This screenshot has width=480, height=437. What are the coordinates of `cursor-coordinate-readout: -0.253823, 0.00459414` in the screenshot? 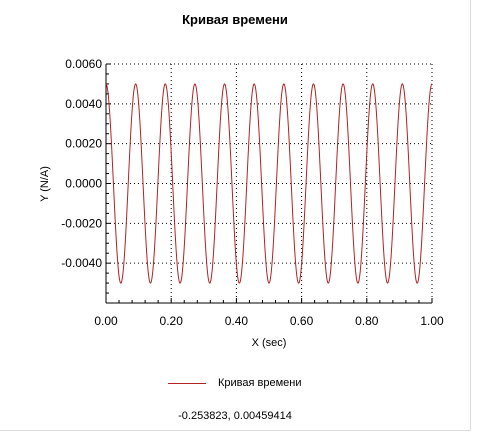 It's located at (235, 416).